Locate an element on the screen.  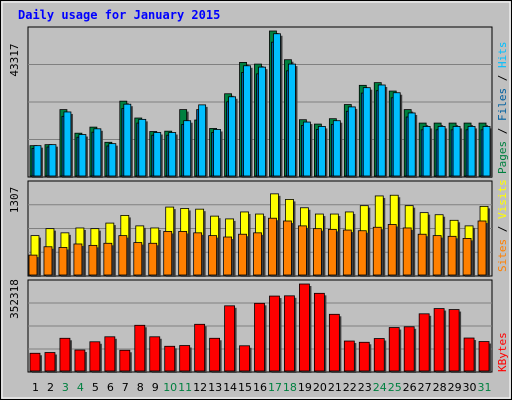
chart-title: Daily usage for January 2015 is located at coordinates (119, 15).